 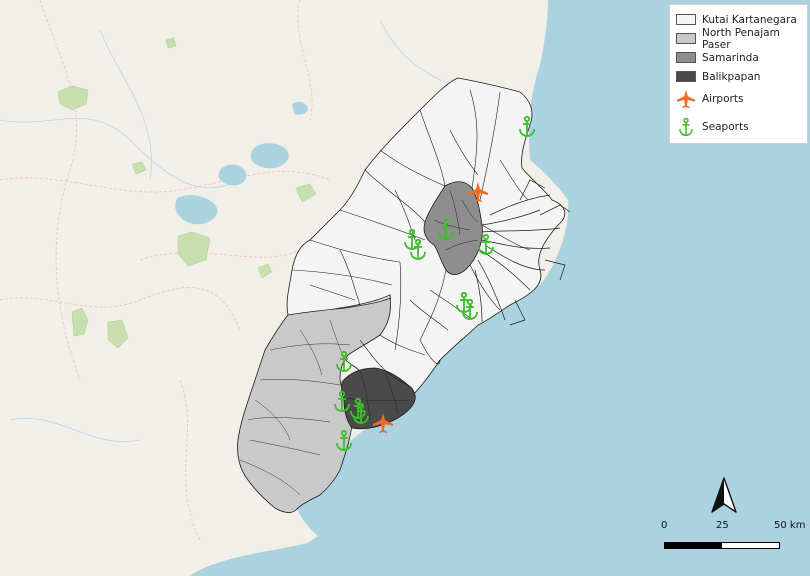 I want to click on legend-item-seaports: Seaports, so click(x=738, y=127).